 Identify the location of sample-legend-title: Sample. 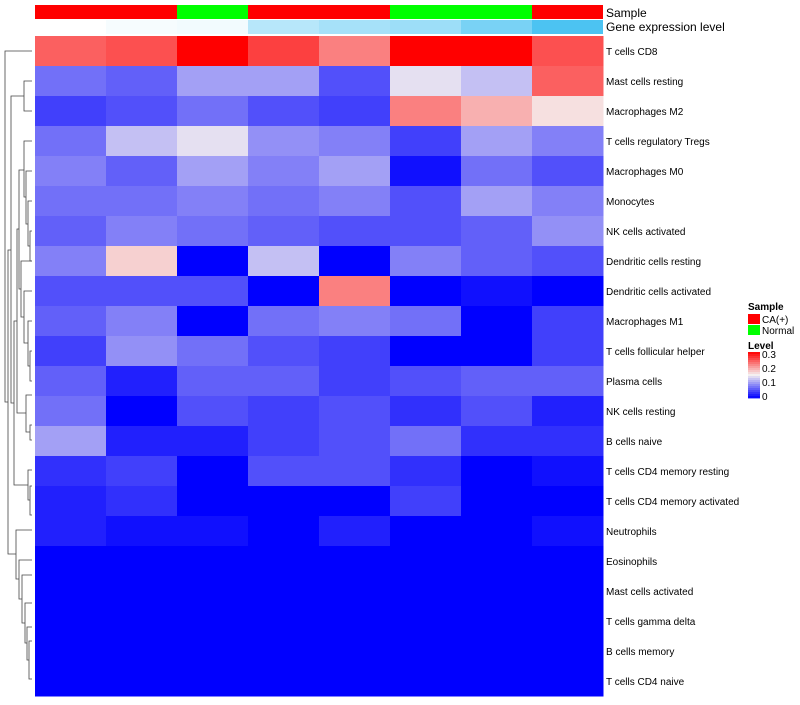
(766, 307).